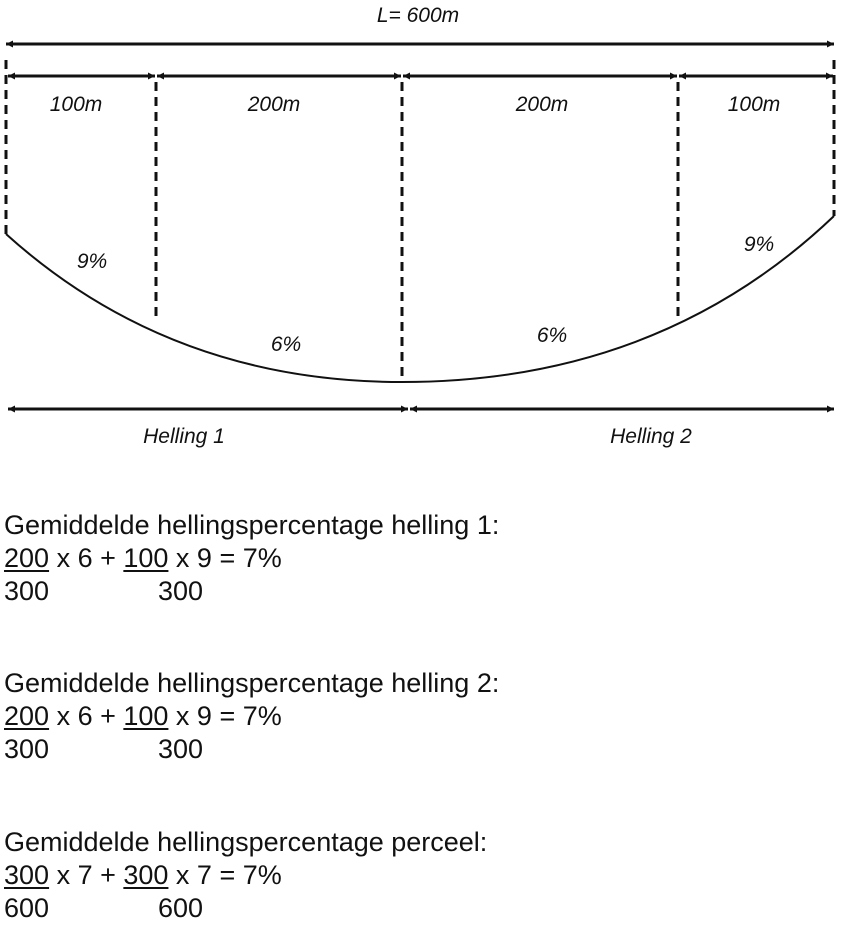  Describe the element at coordinates (246, 842) in the screenshot. I see `calculation-heading: Gemiddelde hellingspercentage perceel:` at that location.